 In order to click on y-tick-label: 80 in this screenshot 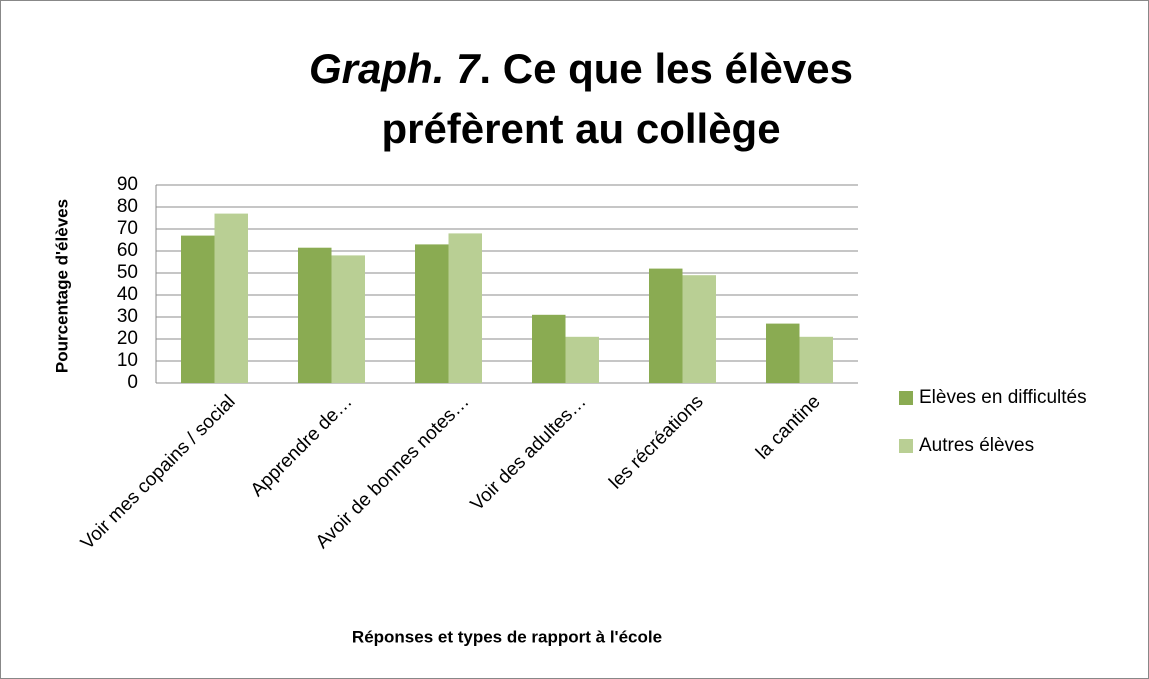, I will do `click(127, 206)`.